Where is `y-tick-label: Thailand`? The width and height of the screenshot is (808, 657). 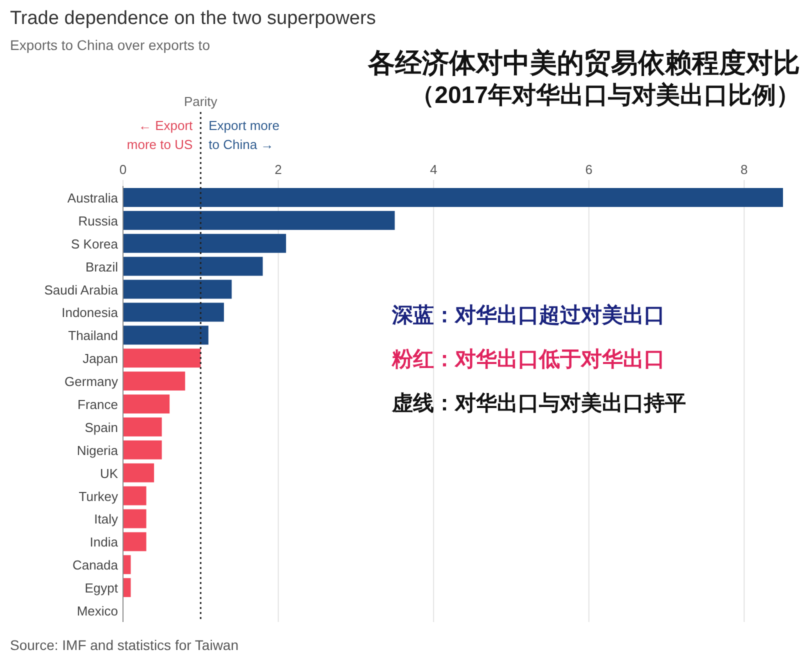
y-tick-label: Thailand is located at coordinates (93, 336).